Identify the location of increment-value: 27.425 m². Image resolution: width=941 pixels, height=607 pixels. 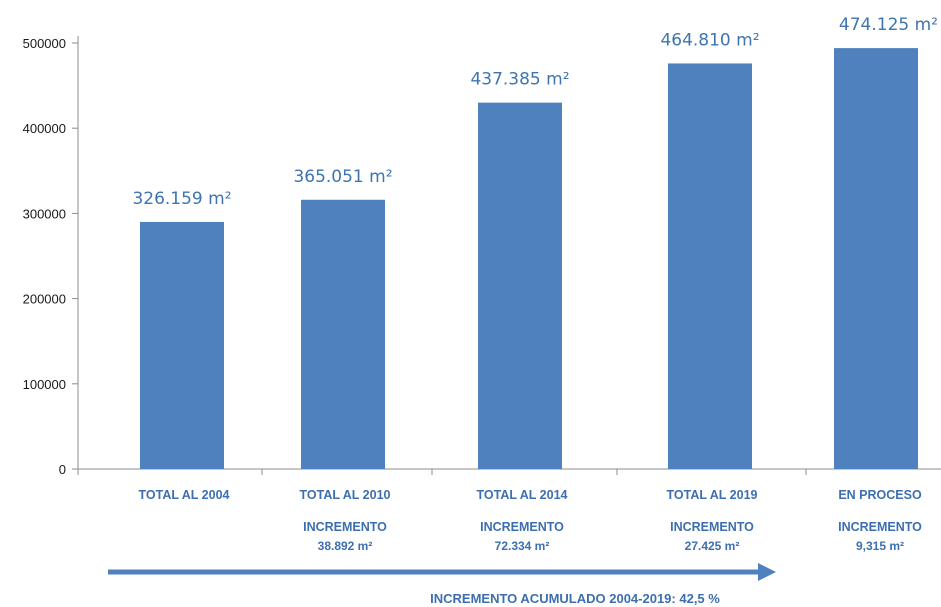
(712, 546).